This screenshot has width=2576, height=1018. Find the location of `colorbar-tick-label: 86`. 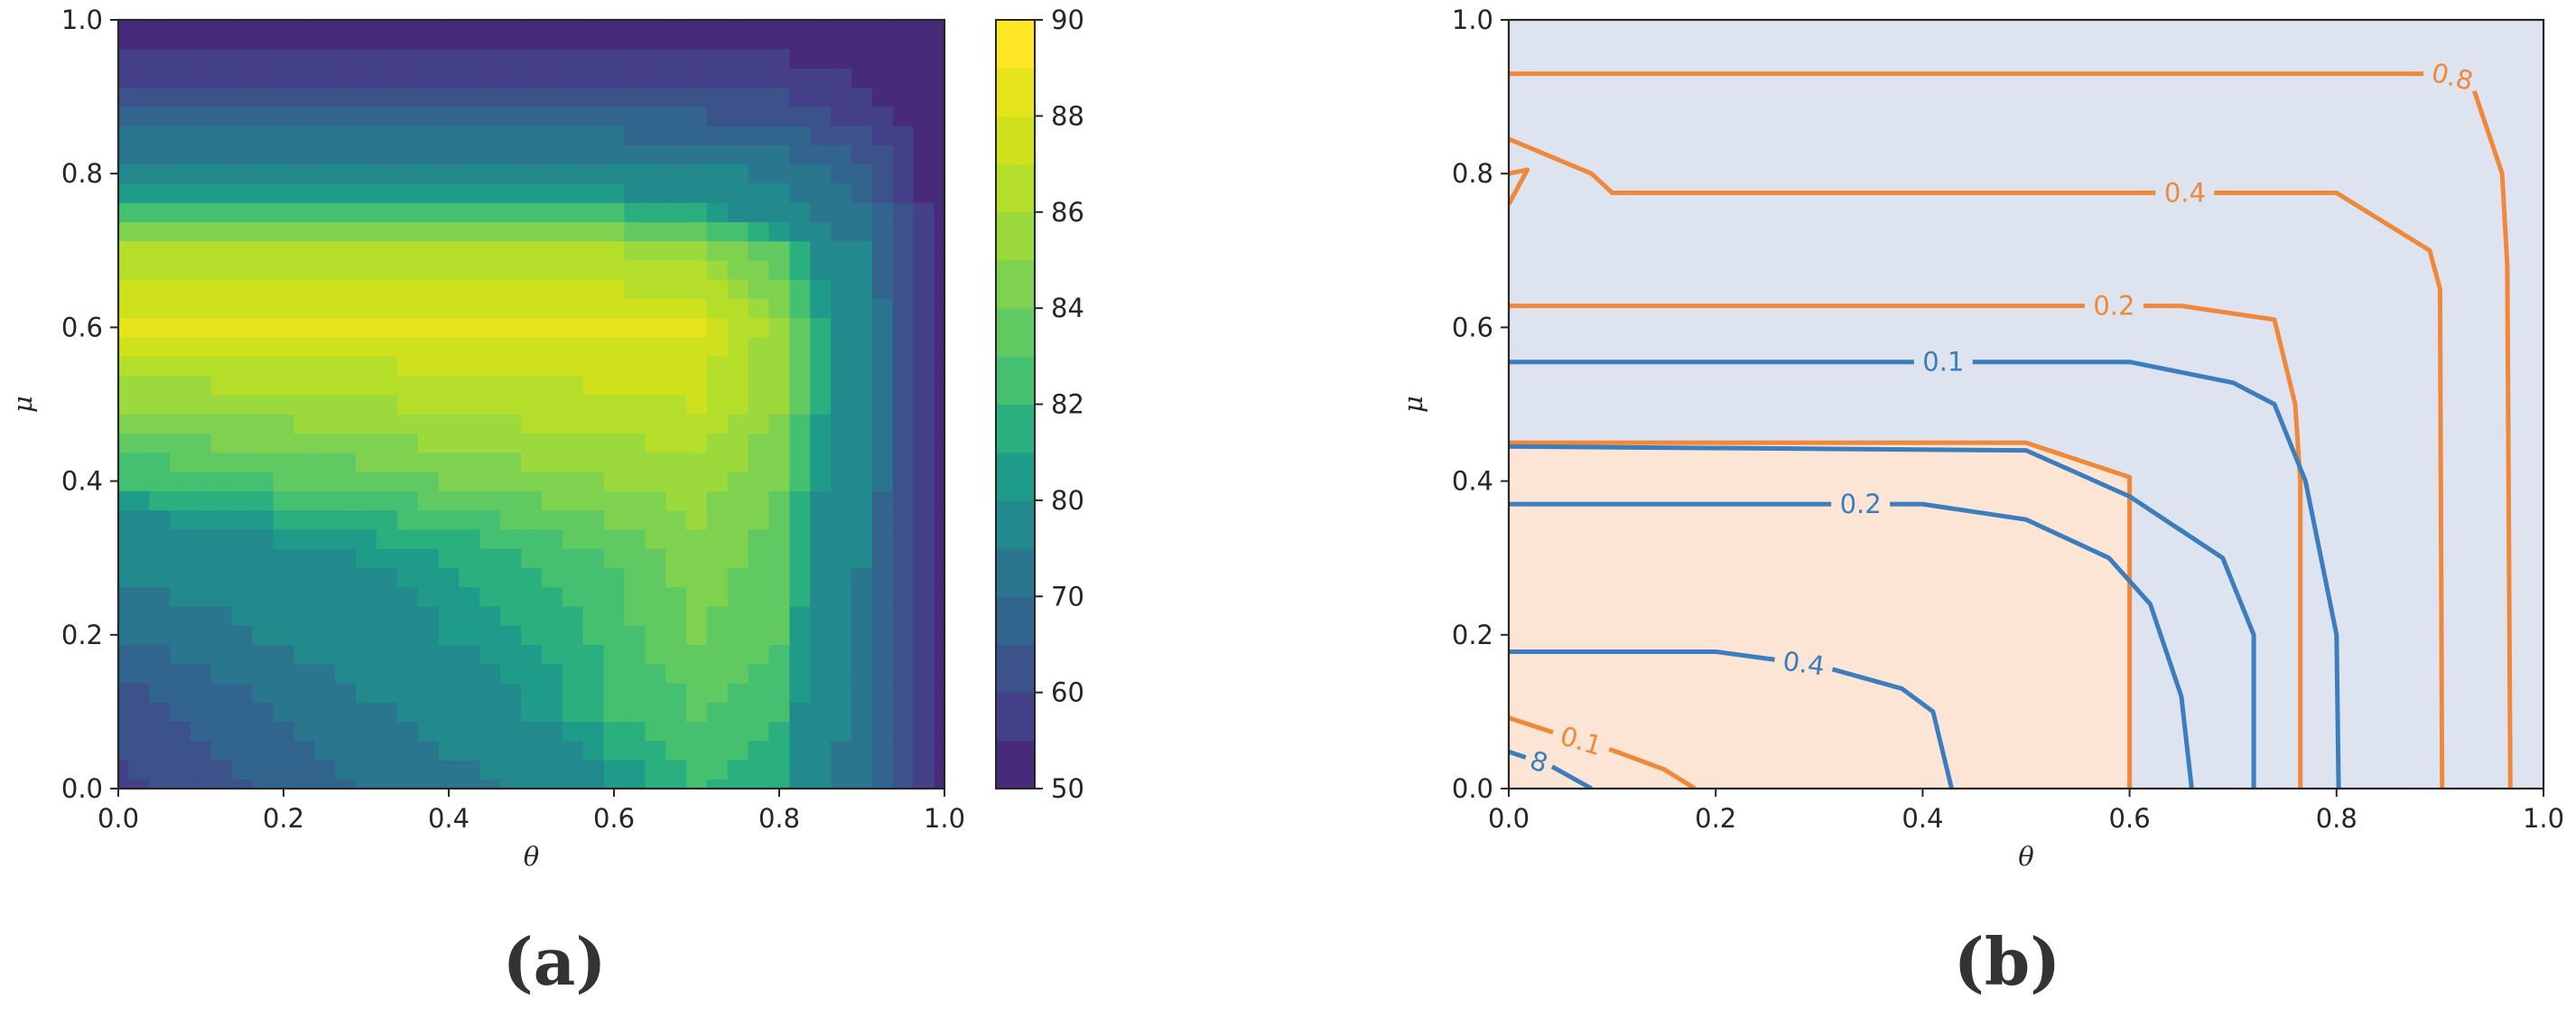

colorbar-tick-label: 86 is located at coordinates (1067, 212).